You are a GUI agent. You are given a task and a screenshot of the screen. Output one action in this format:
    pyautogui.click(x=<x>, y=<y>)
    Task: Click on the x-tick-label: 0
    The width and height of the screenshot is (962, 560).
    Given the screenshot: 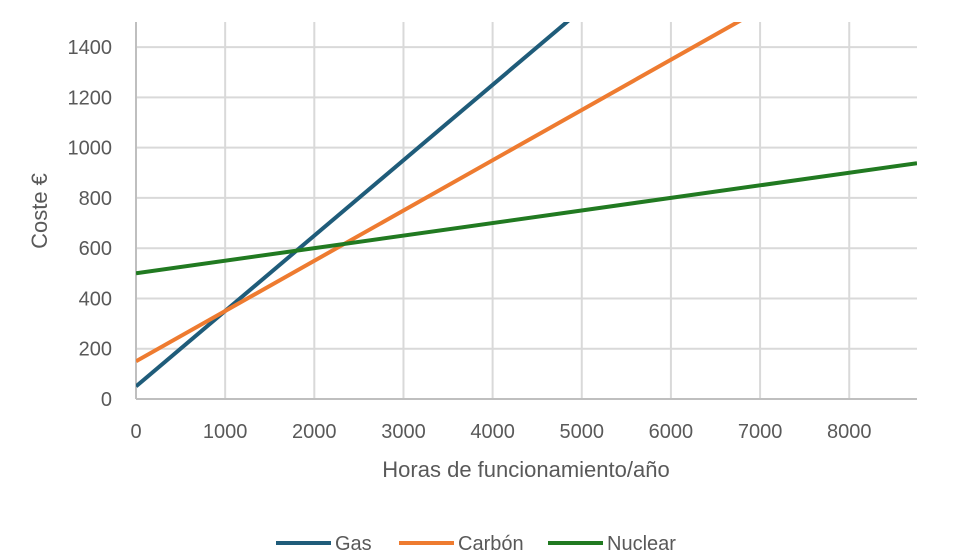 What is the action you would take?
    pyautogui.click(x=135, y=432)
    